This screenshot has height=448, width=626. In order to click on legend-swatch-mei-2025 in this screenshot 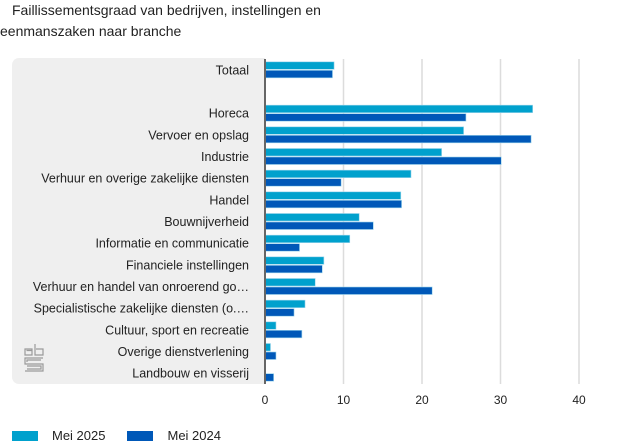, I will do `click(25, 435)`.